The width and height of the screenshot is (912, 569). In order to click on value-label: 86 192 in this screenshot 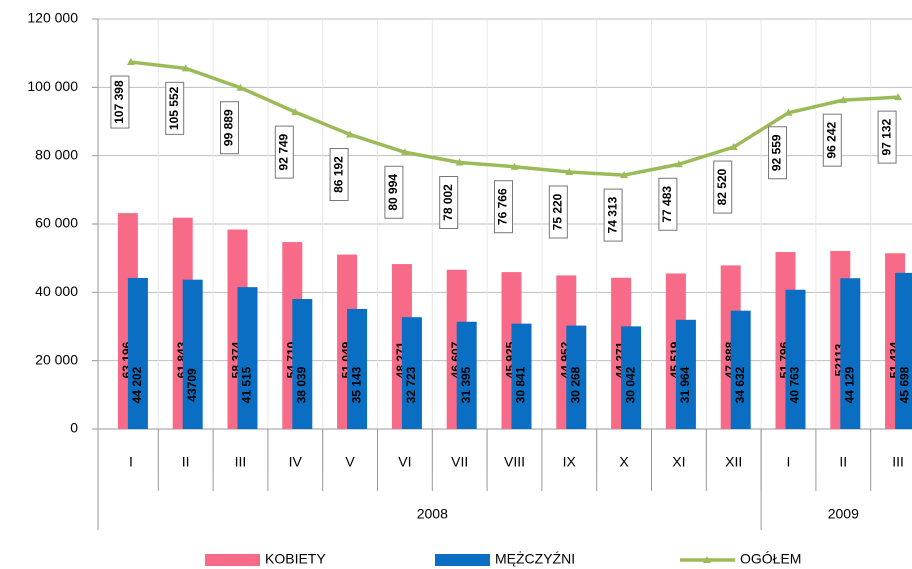, I will do `click(338, 174)`.